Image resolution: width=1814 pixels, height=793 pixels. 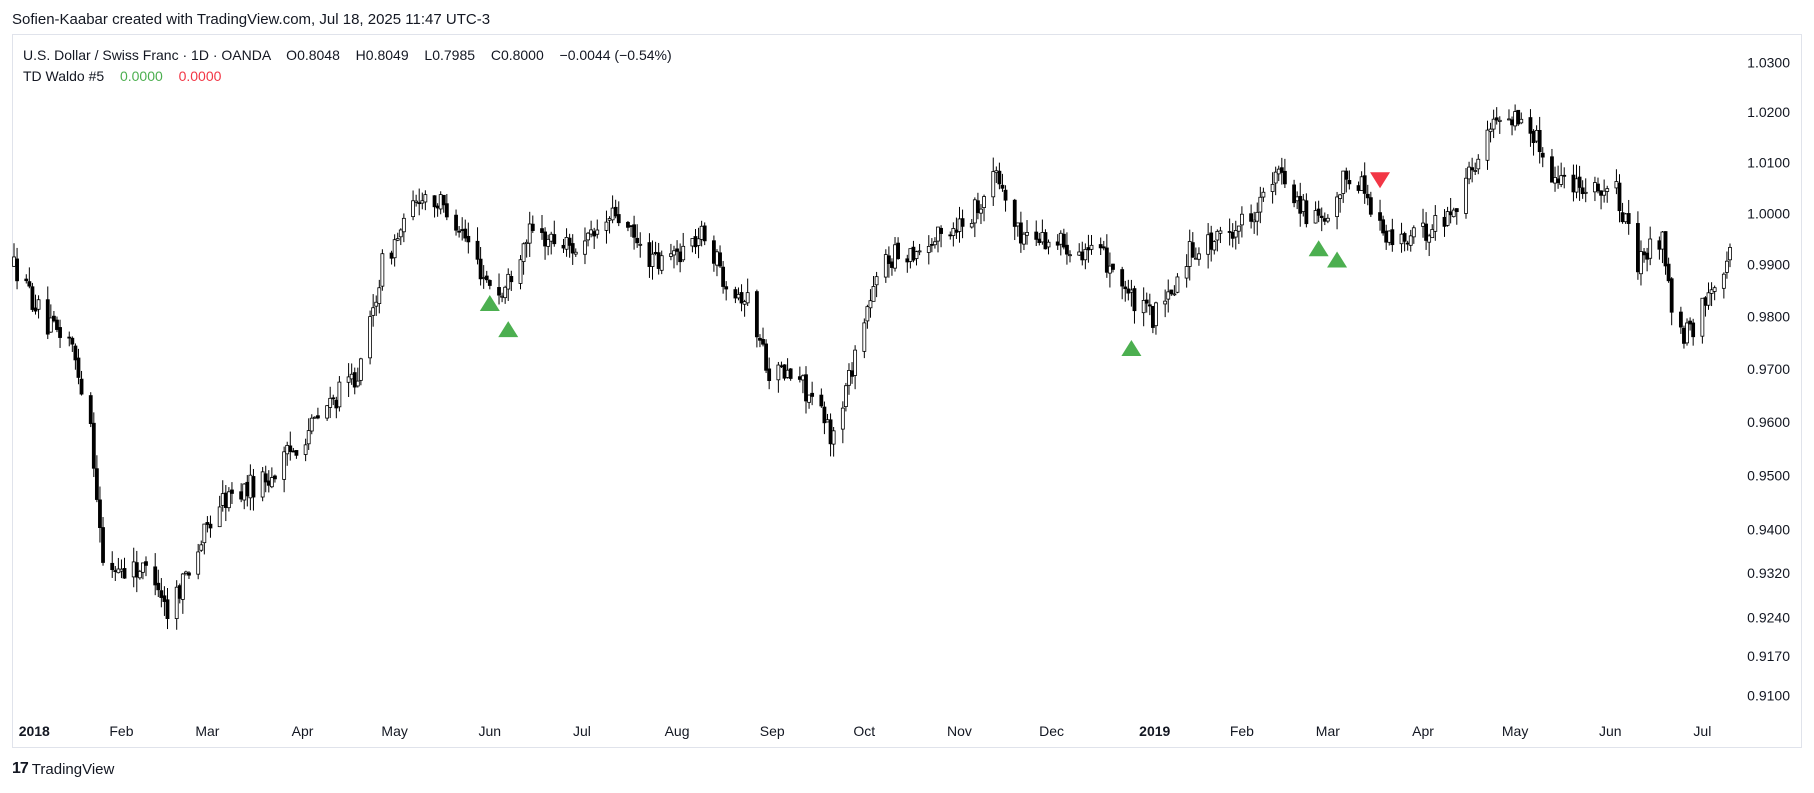 What do you see at coordinates (1702, 731) in the screenshot?
I see `time-tick-label: Jul` at bounding box center [1702, 731].